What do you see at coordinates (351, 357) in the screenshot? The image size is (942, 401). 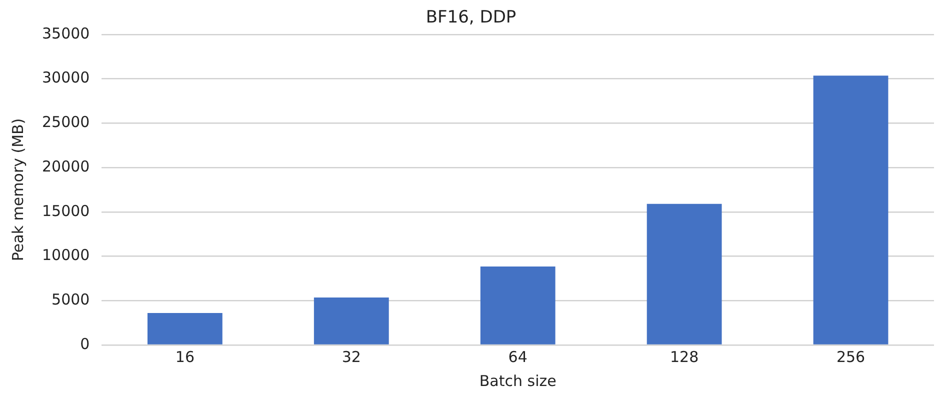 I see `x-tick-label: 32` at bounding box center [351, 357].